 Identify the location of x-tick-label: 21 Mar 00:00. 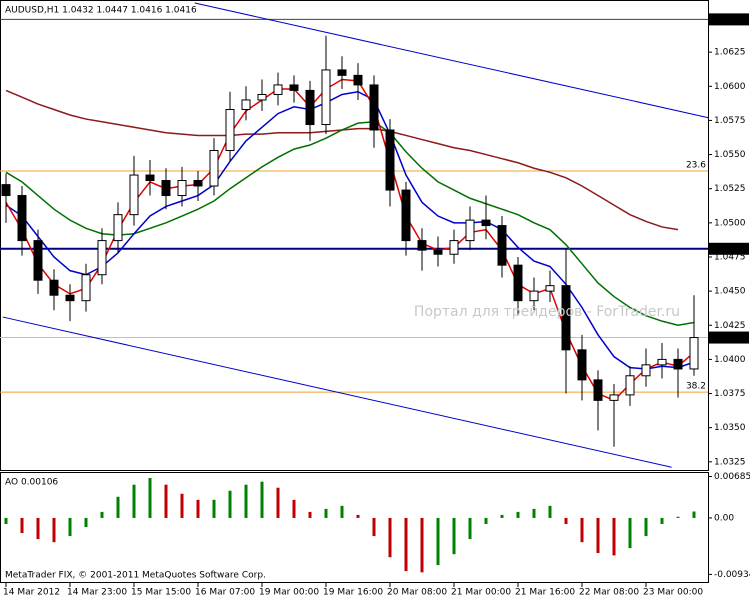
(481, 593).